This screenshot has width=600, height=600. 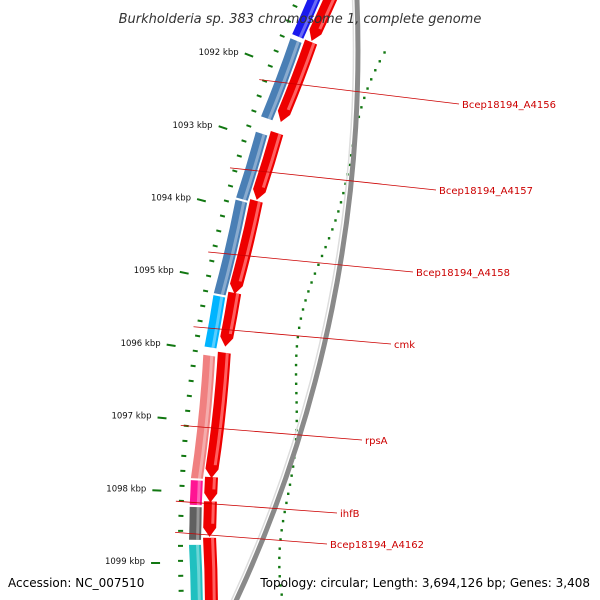 What do you see at coordinates (125, 562) in the screenshot?
I see `scale-label: 1099 kbp` at bounding box center [125, 562].